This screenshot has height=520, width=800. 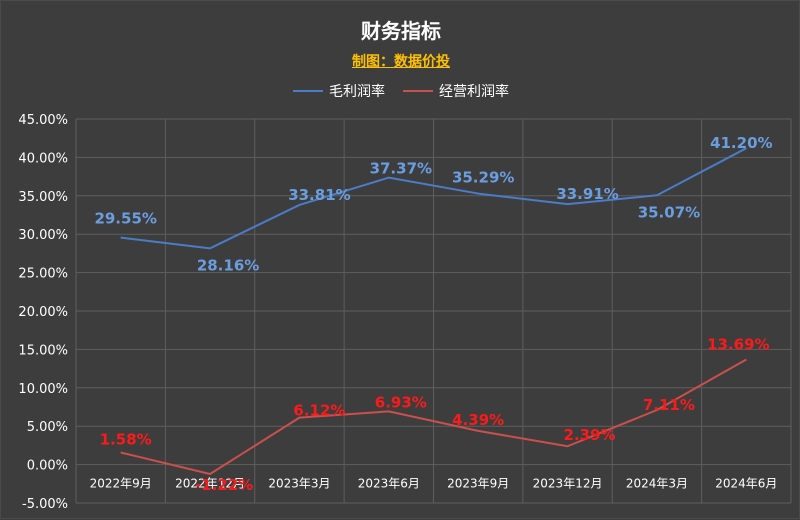 I want to click on legend-item-operating-margin: 经营利润率, so click(x=456, y=91).